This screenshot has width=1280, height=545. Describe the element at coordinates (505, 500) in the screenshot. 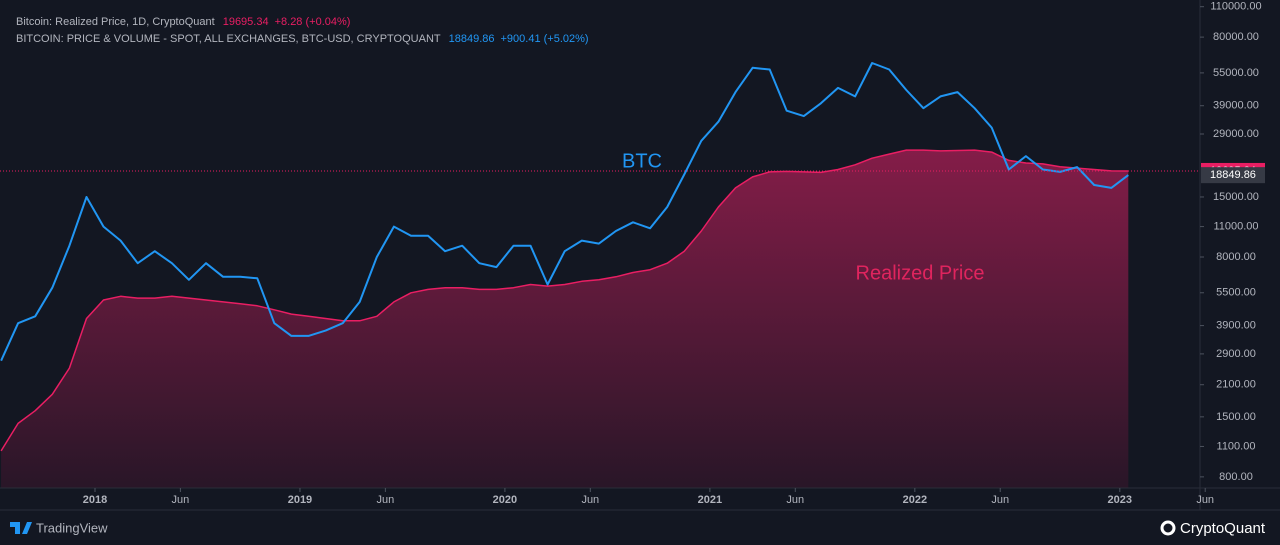

I see `x-tick-label: 2020` at that location.